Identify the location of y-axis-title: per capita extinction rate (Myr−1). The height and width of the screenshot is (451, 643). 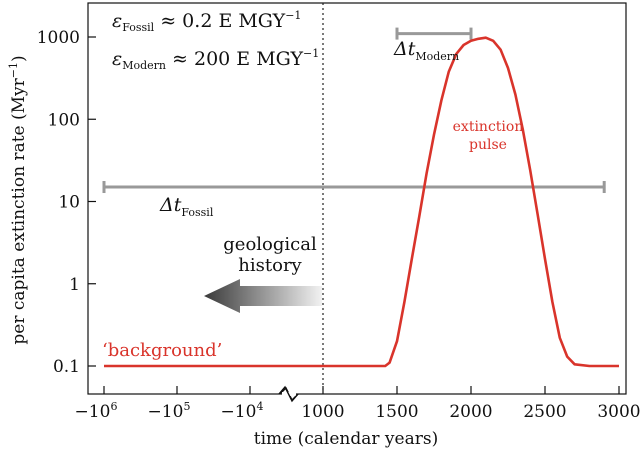
(18, 199).